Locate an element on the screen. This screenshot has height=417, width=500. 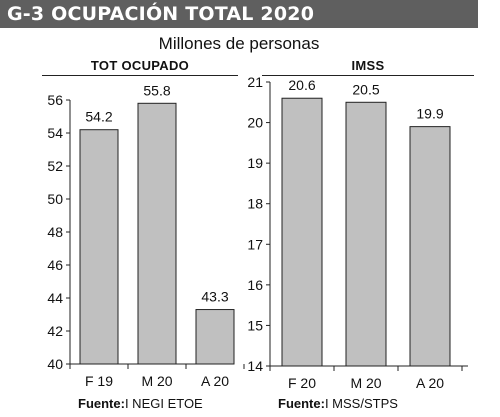
left-source-label: Fuente: is located at coordinates (101, 403).